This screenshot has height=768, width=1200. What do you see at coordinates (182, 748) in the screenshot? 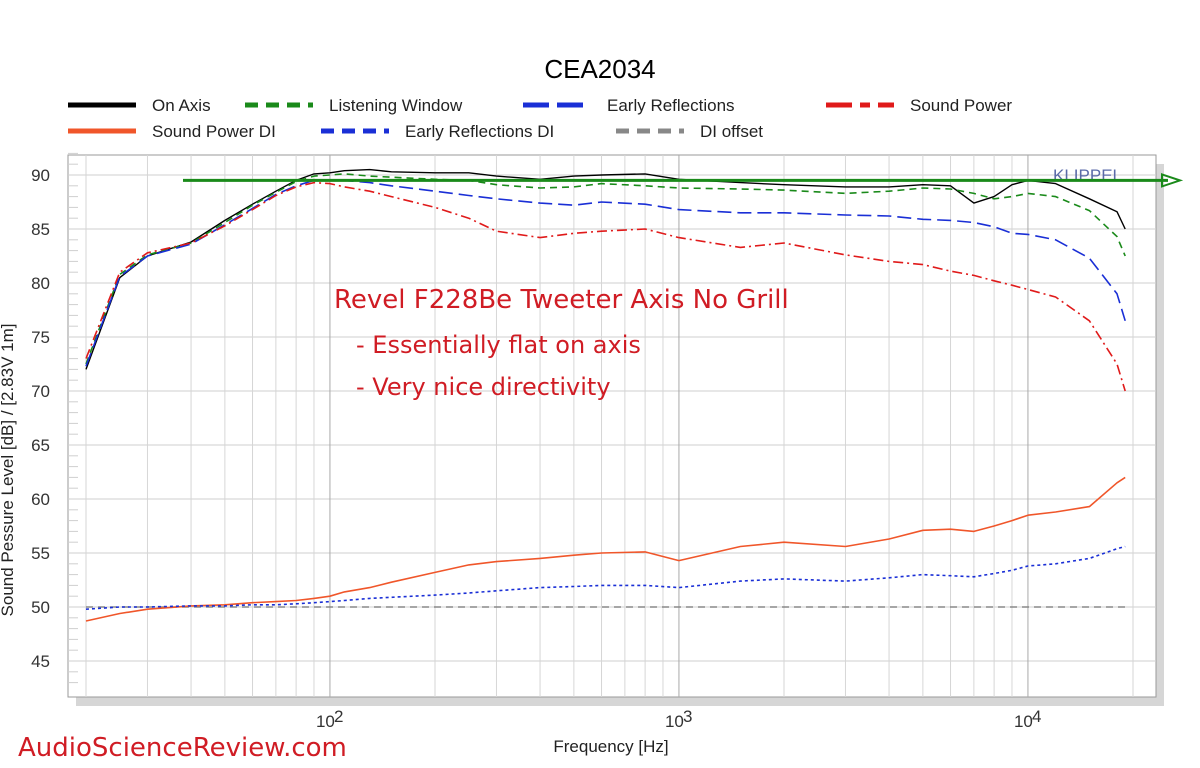
I see `site-credit: AudioScienceReview.com` at bounding box center [182, 748].